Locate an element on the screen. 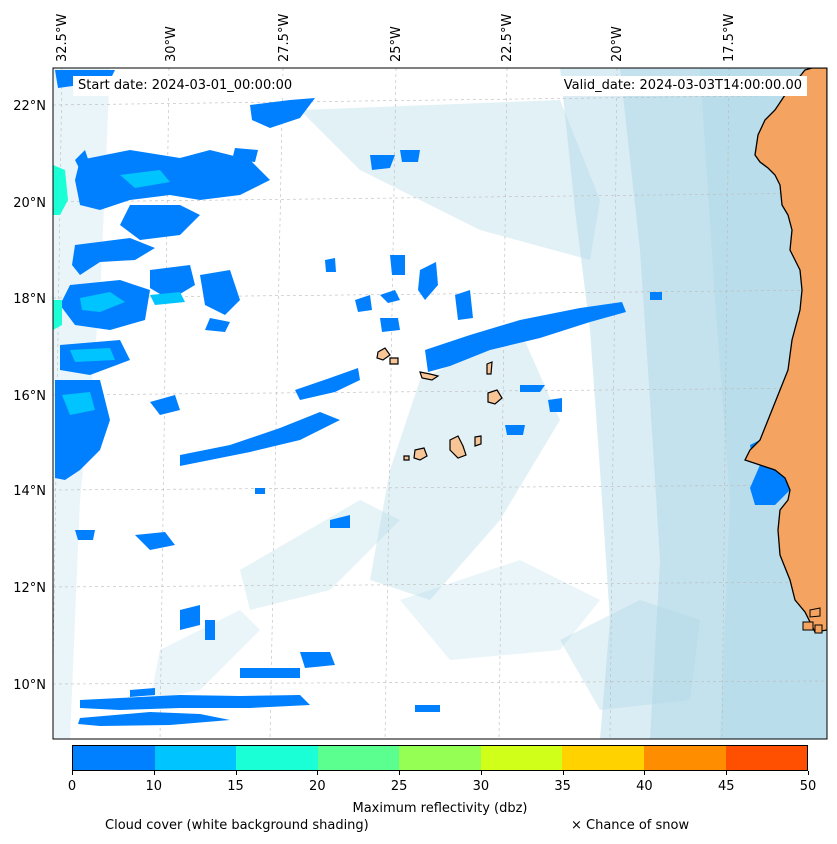  colorbar-tick-label: 30 is located at coordinates (481, 786).